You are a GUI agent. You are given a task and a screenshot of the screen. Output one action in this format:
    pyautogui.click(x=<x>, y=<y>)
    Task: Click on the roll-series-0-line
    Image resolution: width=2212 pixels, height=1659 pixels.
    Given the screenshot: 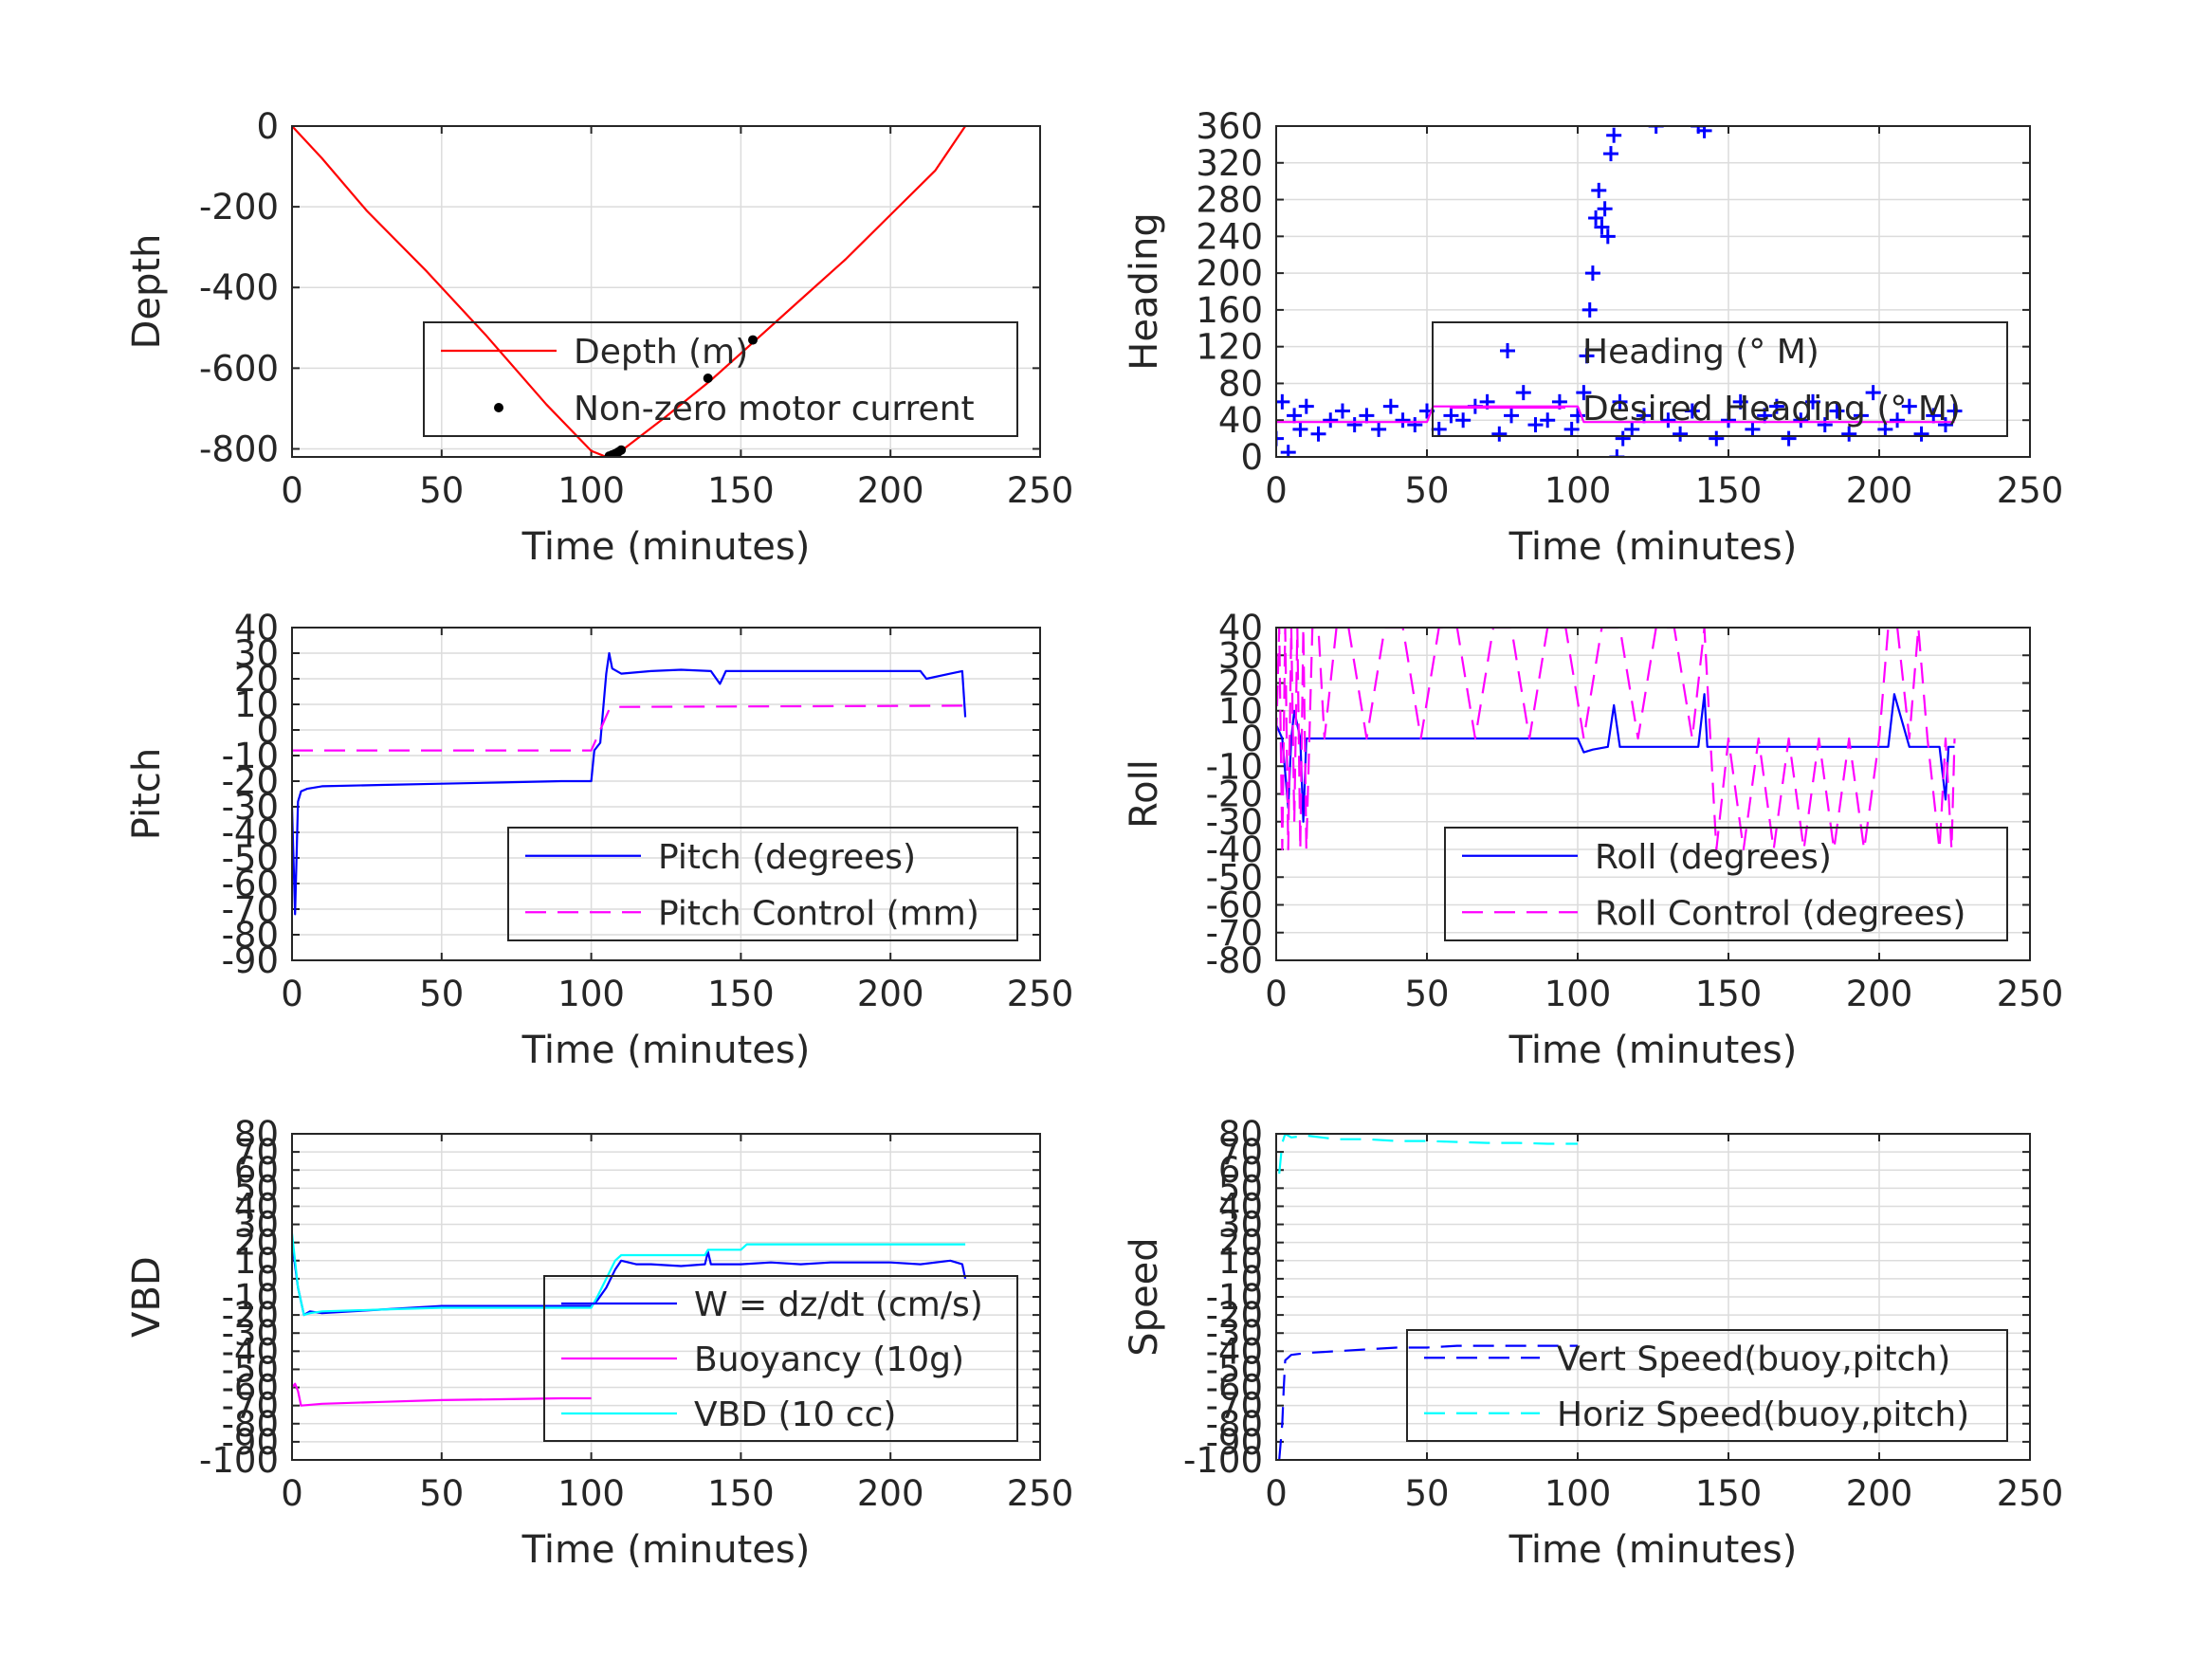 What is the action you would take?
    pyautogui.click(x=1615, y=758)
    